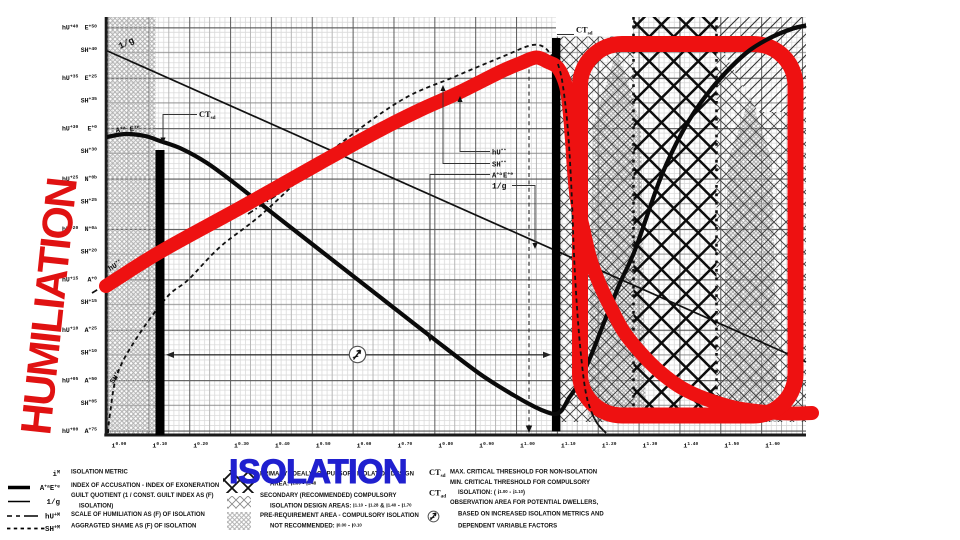 This screenshot has width=960, height=540. I want to click on svg-text: i0.40, so click(282, 445).